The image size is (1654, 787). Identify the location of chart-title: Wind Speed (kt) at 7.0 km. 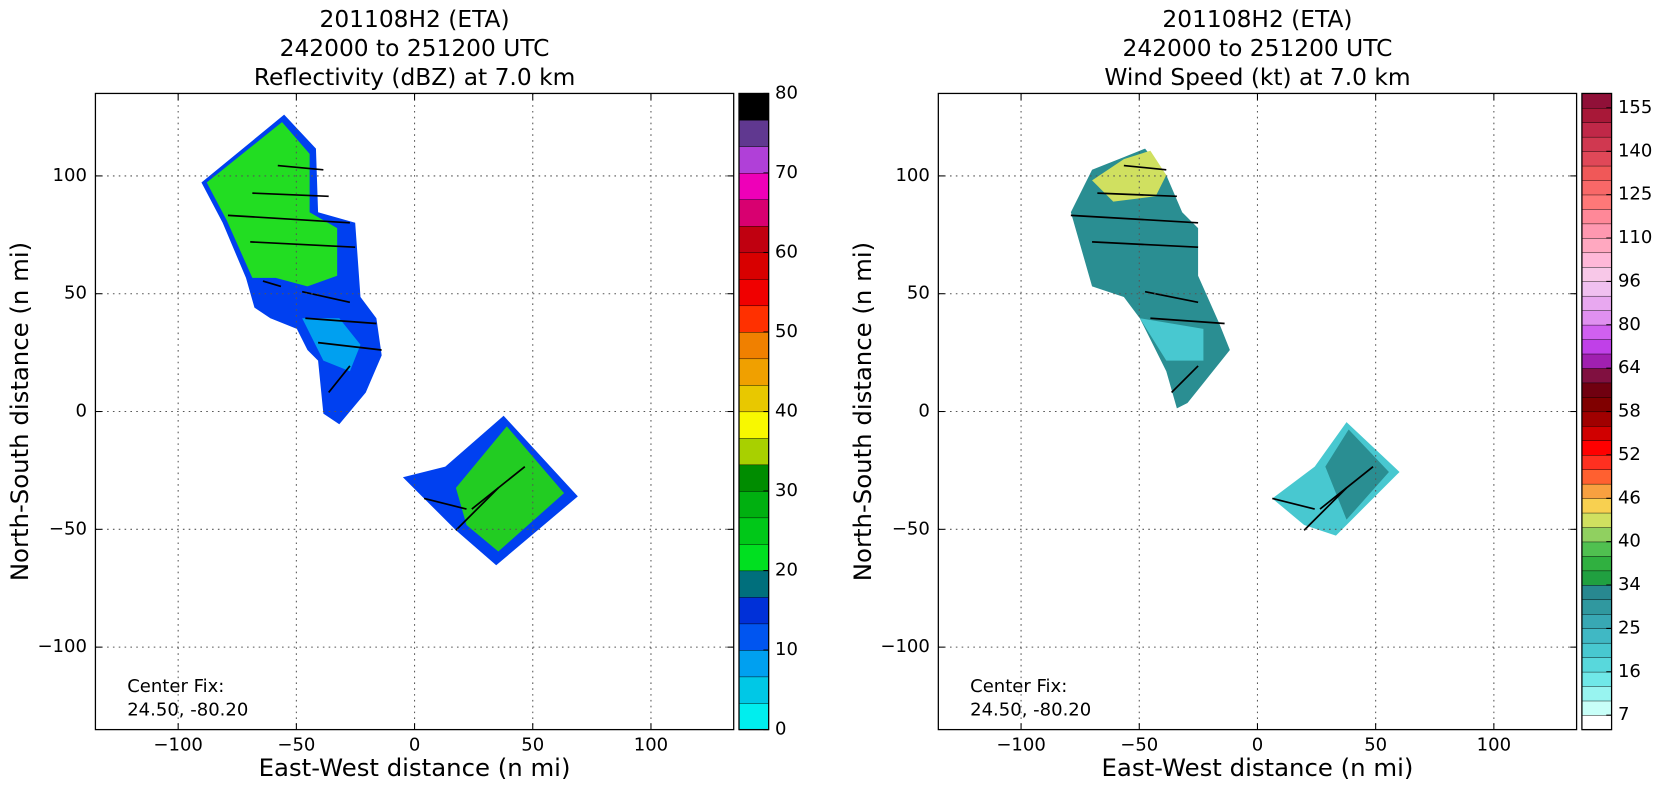
(1257, 77).